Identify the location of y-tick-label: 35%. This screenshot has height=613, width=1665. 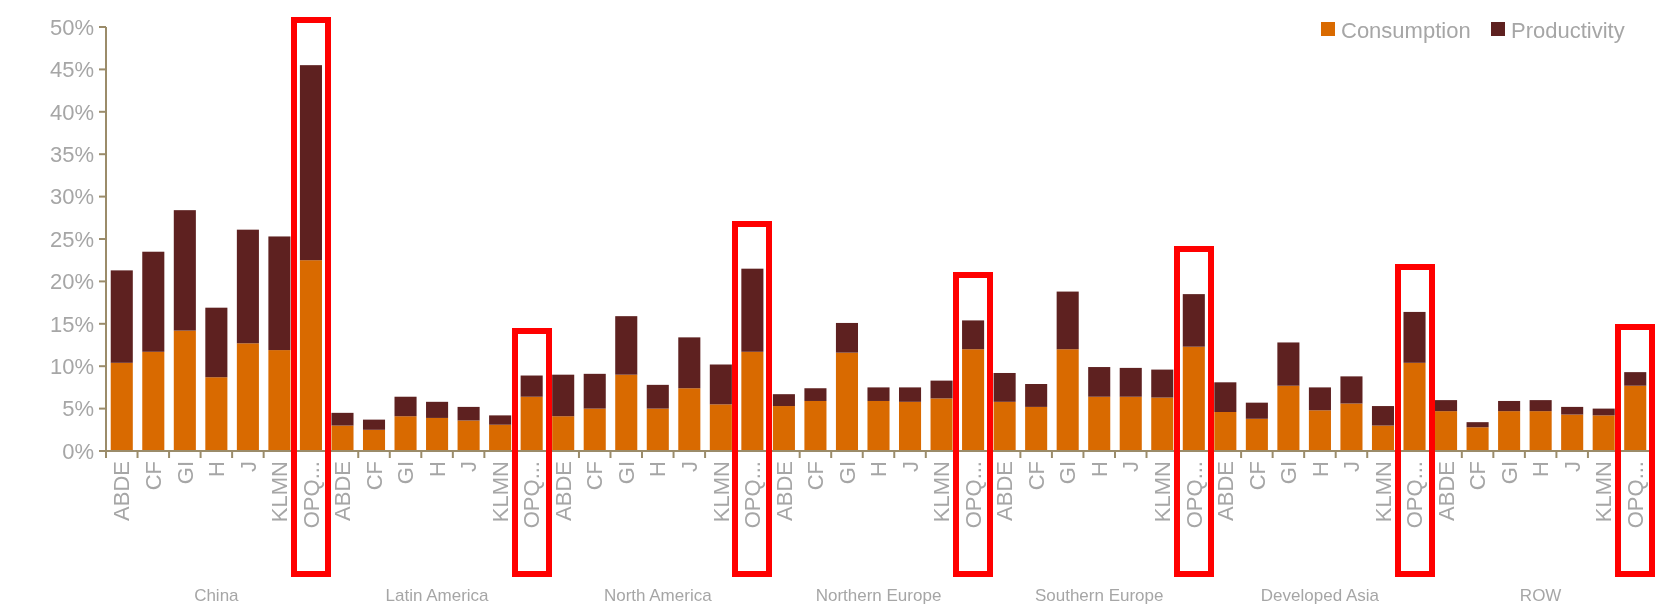
(71, 154).